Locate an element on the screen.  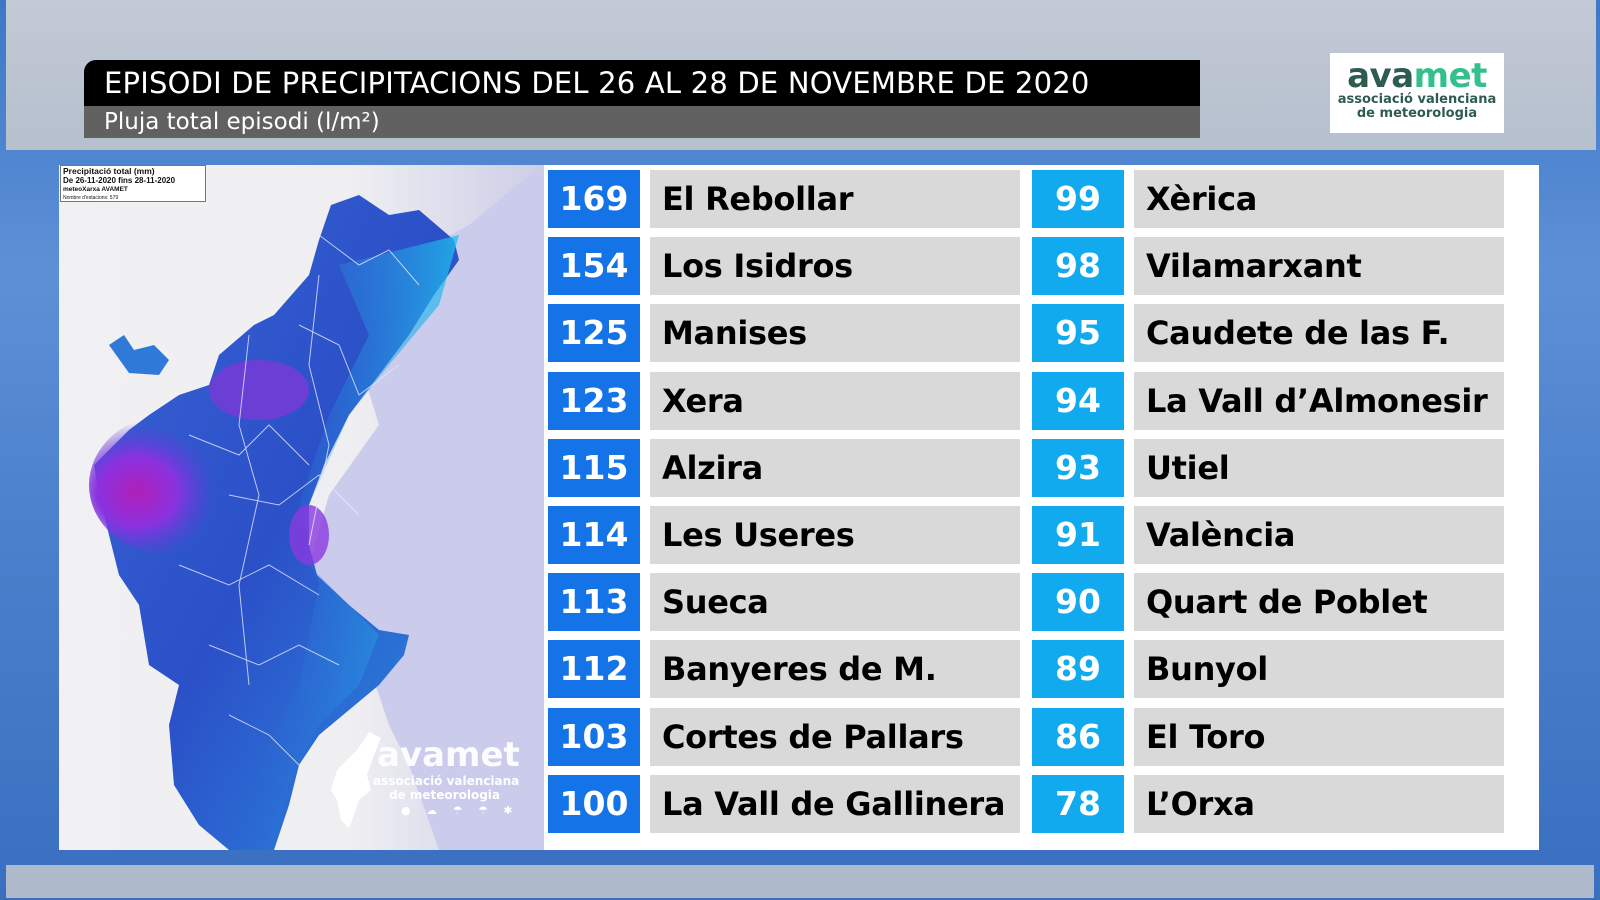
logo-wordmark: avamet is located at coordinates (1417, 76).